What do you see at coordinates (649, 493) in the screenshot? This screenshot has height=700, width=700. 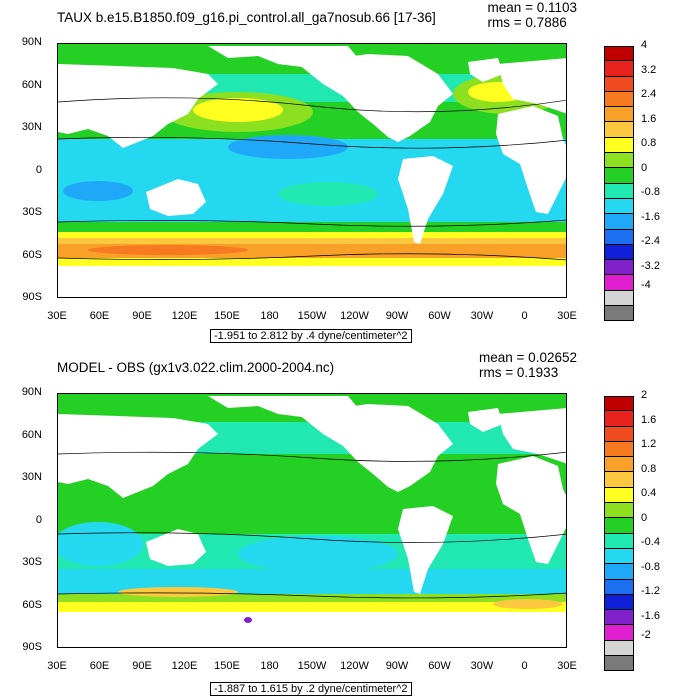 I see `legend-label: 0.4` at bounding box center [649, 493].